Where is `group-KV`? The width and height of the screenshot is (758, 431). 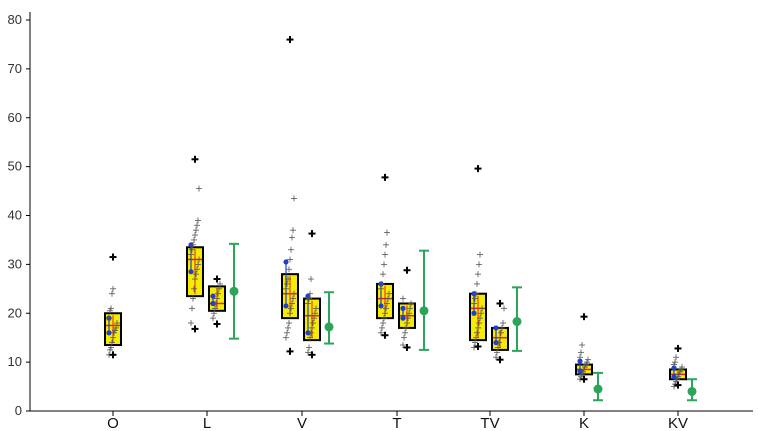
group-KV is located at coordinates (683, 383).